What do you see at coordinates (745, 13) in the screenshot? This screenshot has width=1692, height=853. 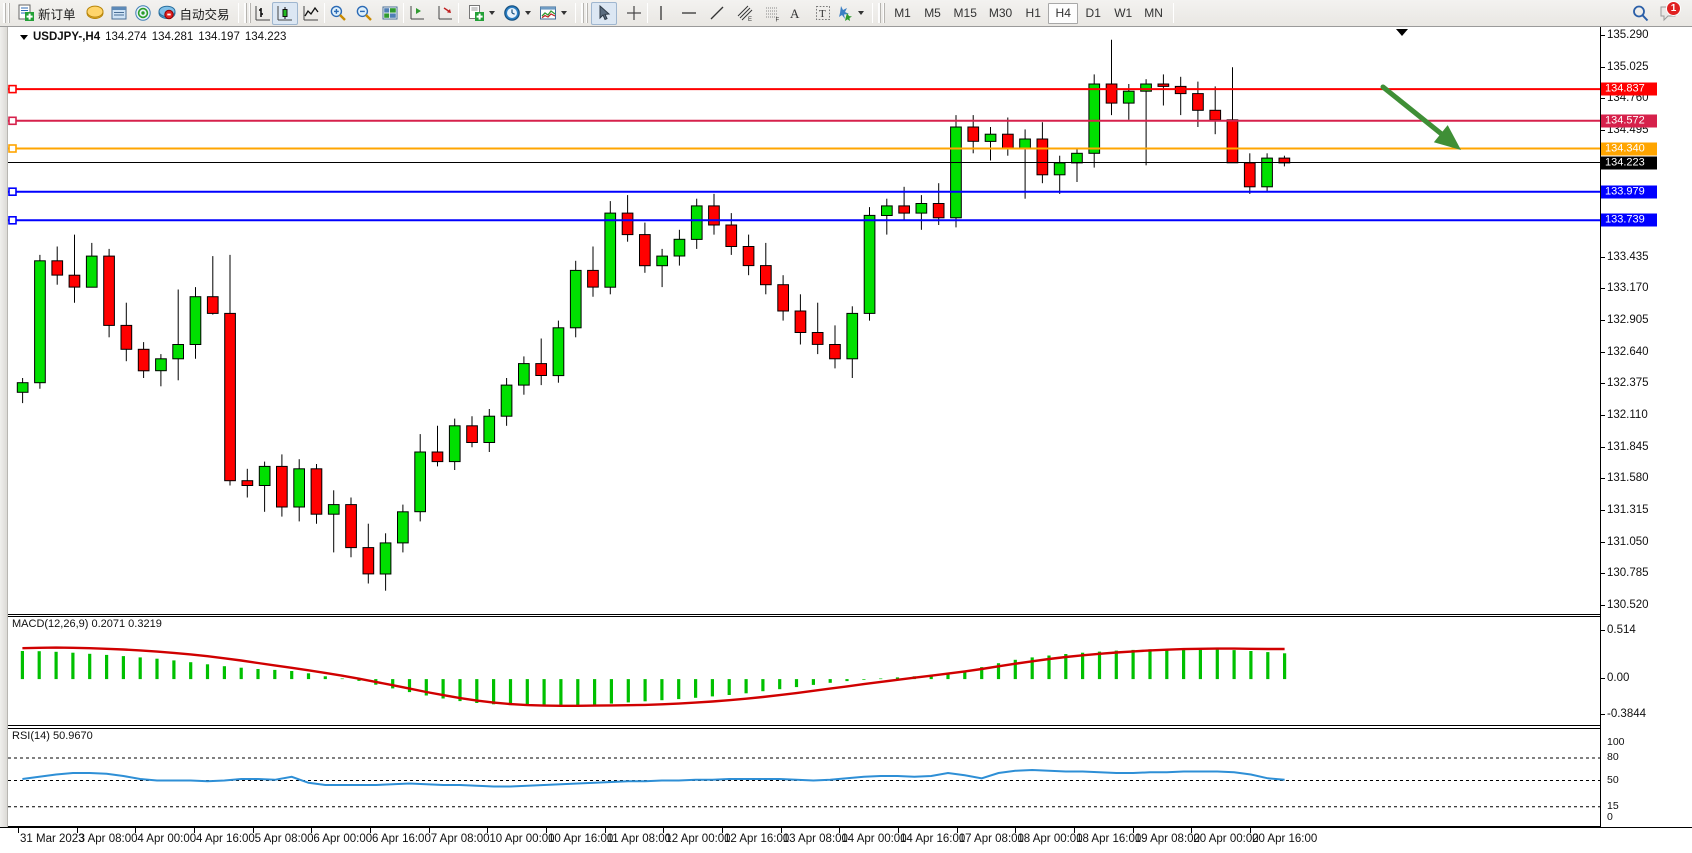 I see `equidistant-channel-icon: E` at bounding box center [745, 13].